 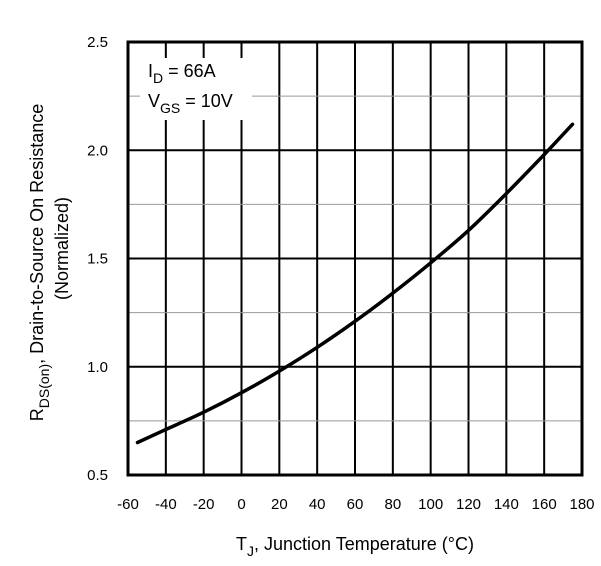 I want to click on x-tick-label: 120, so click(x=468, y=504).